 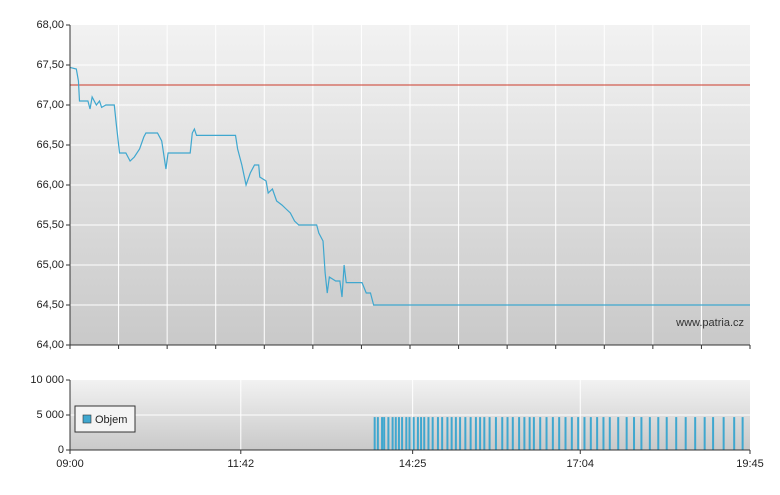 I want to click on x-tick-label: 19:45, so click(x=750, y=464).